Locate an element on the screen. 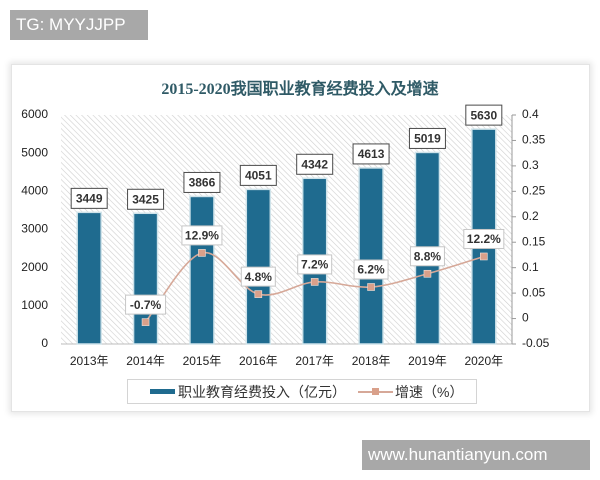 This screenshot has height=480, width=600. value-label: 4051 is located at coordinates (258, 176).